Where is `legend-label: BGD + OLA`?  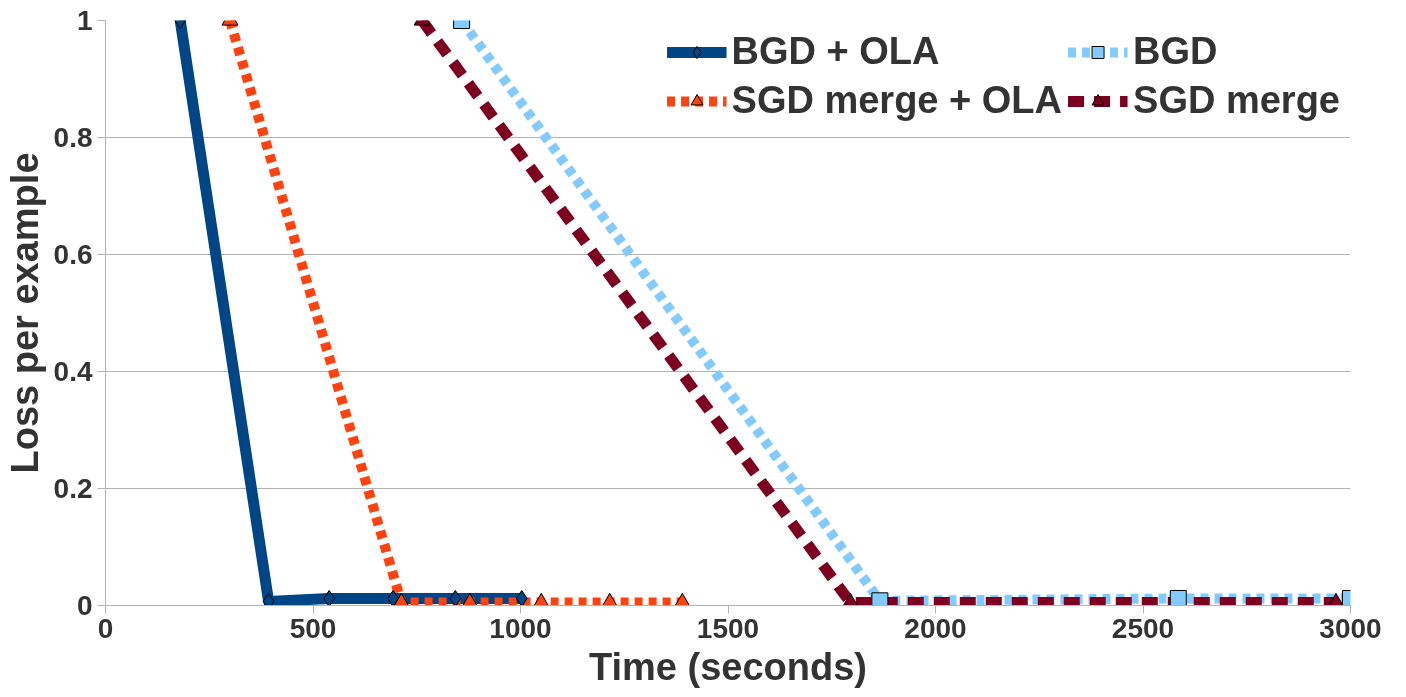 legend-label: BGD + OLA is located at coordinates (835, 51).